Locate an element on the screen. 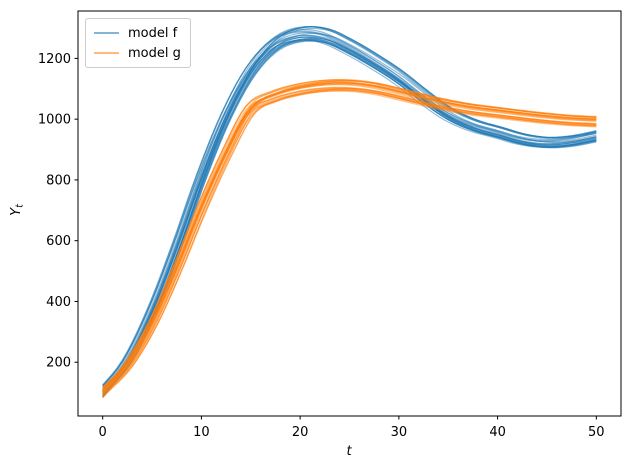  x-tick-label: 0 is located at coordinates (103, 432).